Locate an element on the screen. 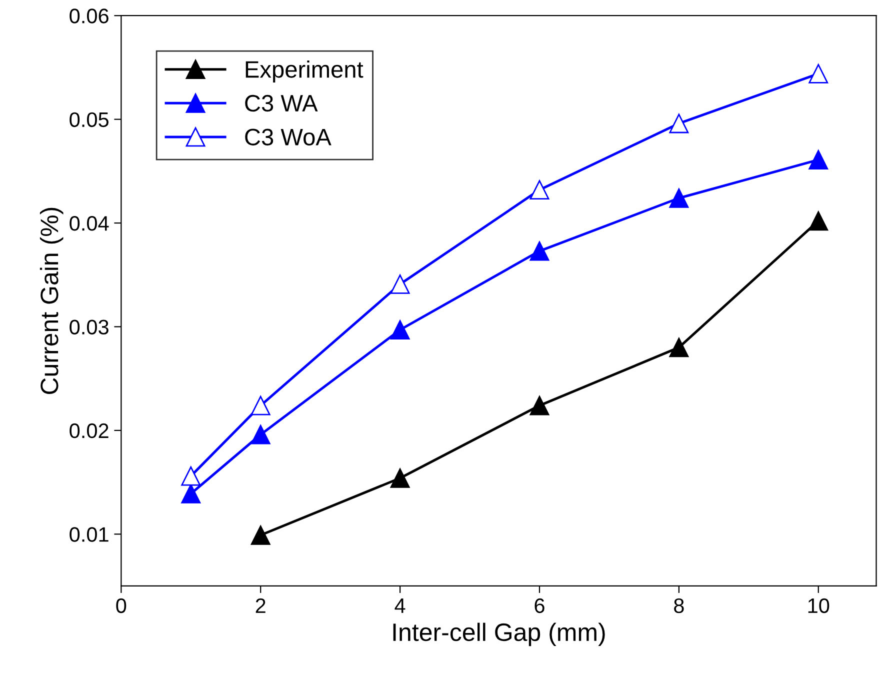 Image resolution: width=878 pixels, height=679 pixels. y-tick-label: 0.01 is located at coordinates (89, 534).